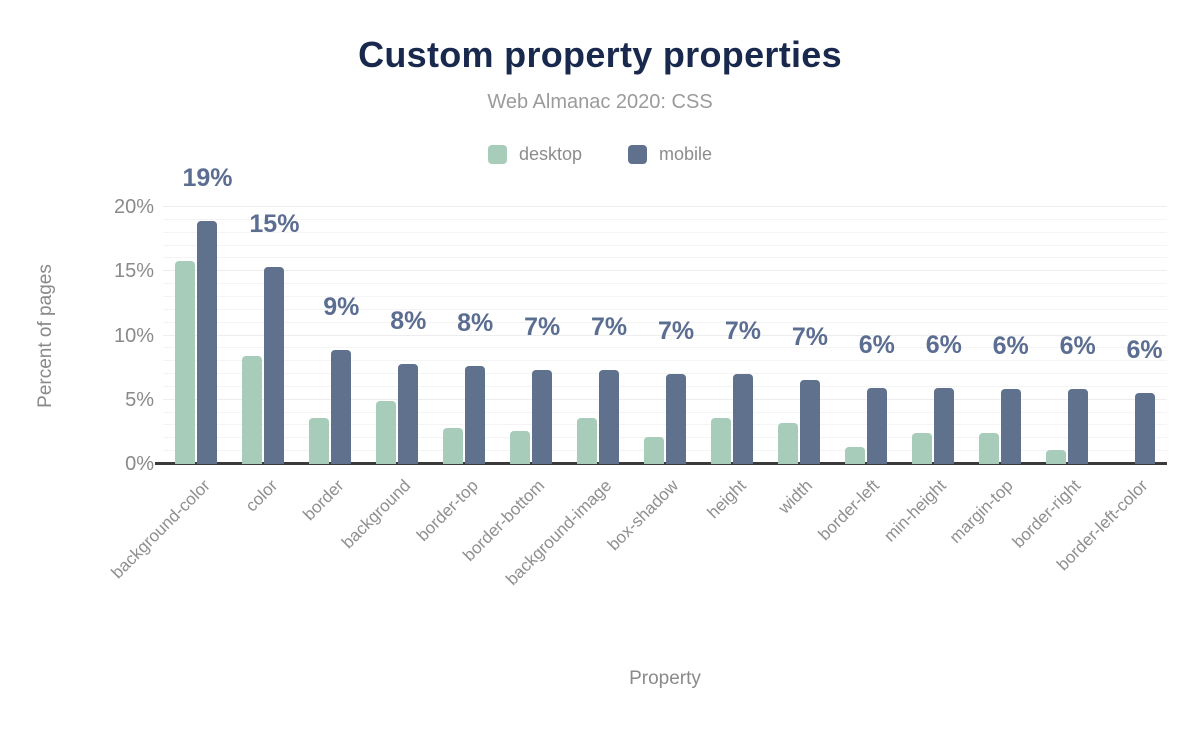 This screenshot has height=742, width=1200. Describe the element at coordinates (643, 515) in the screenshot. I see `x-tick-label: box-shadow` at that location.